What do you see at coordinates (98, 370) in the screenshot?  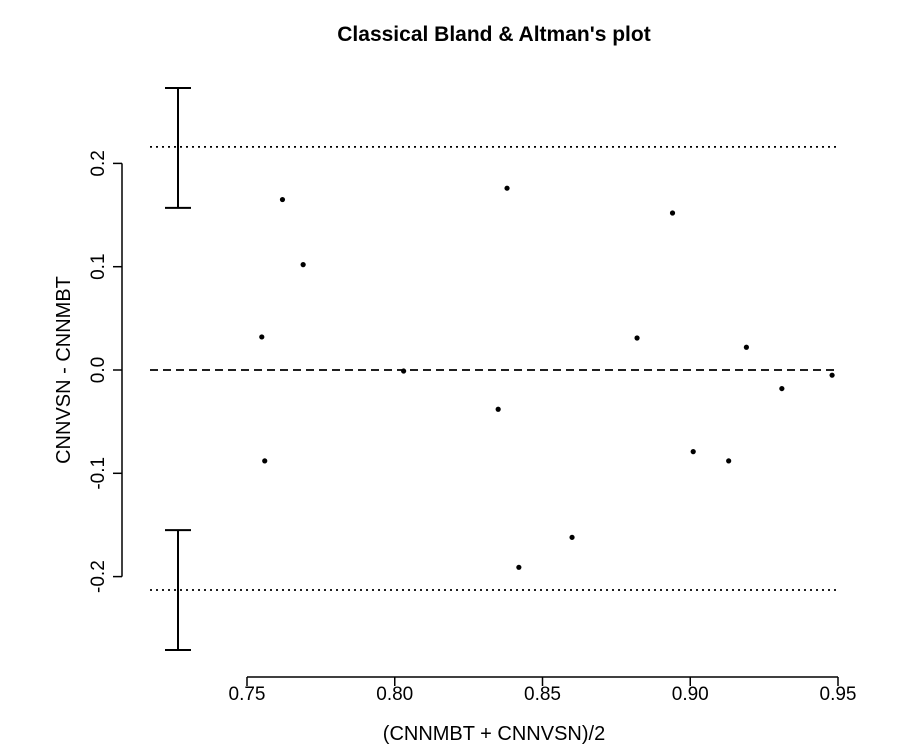 I see `y-tick-label: 0.0` at bounding box center [98, 370].